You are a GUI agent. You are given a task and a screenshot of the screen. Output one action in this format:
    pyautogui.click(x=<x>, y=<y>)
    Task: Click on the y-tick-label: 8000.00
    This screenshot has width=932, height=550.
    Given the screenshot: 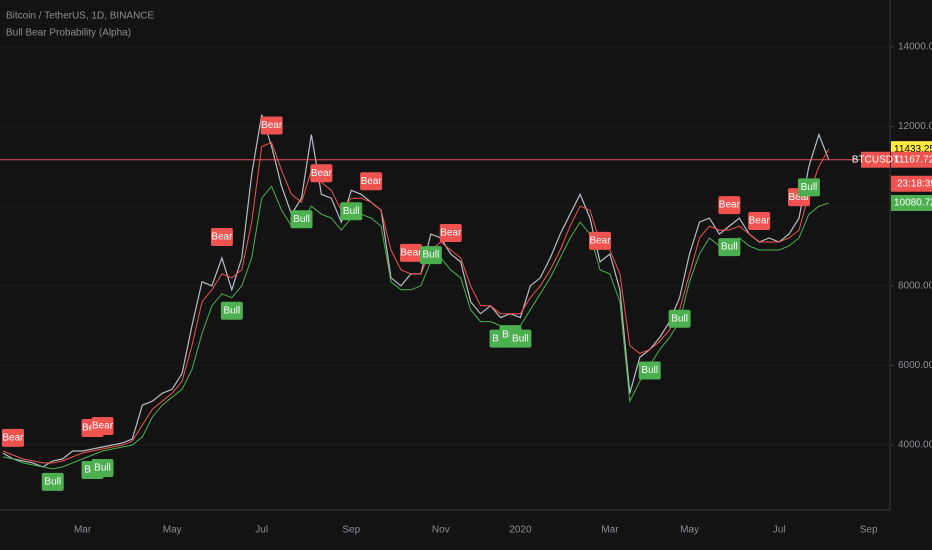 What is the action you would take?
    pyautogui.click(x=915, y=285)
    